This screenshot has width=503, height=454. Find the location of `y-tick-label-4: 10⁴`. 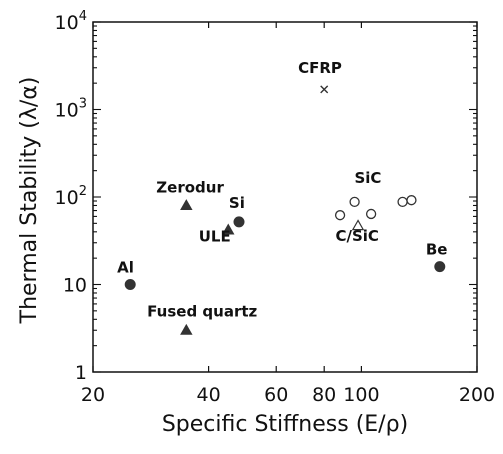

y-tick-label-4: 10⁴ is located at coordinates (71, 21).